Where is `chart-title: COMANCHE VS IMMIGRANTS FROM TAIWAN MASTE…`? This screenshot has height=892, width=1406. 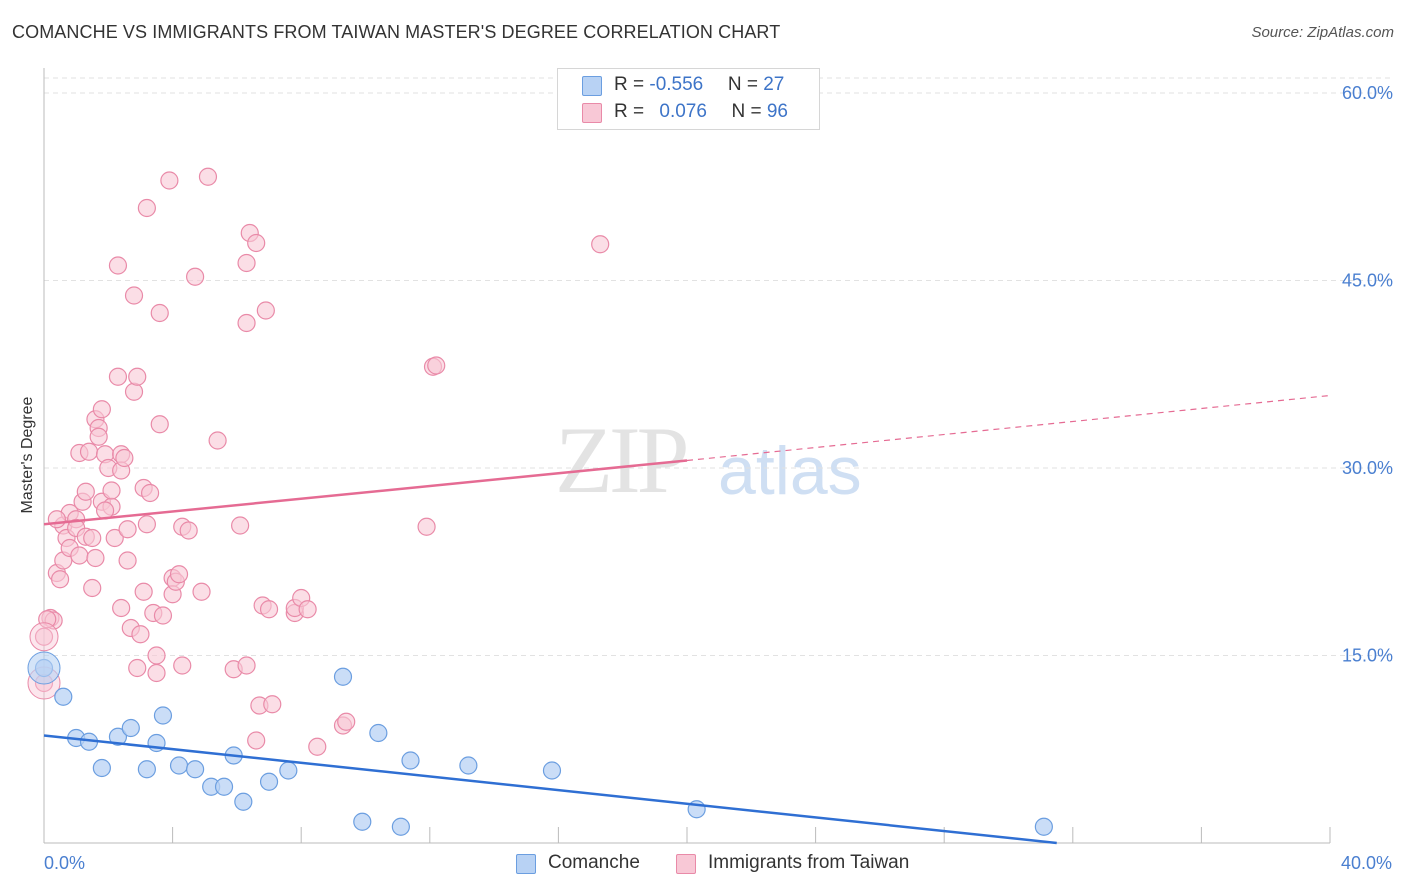 chart-title: COMANCHE VS IMMIGRANTS FROM TAIWAN MASTE… is located at coordinates (396, 32).